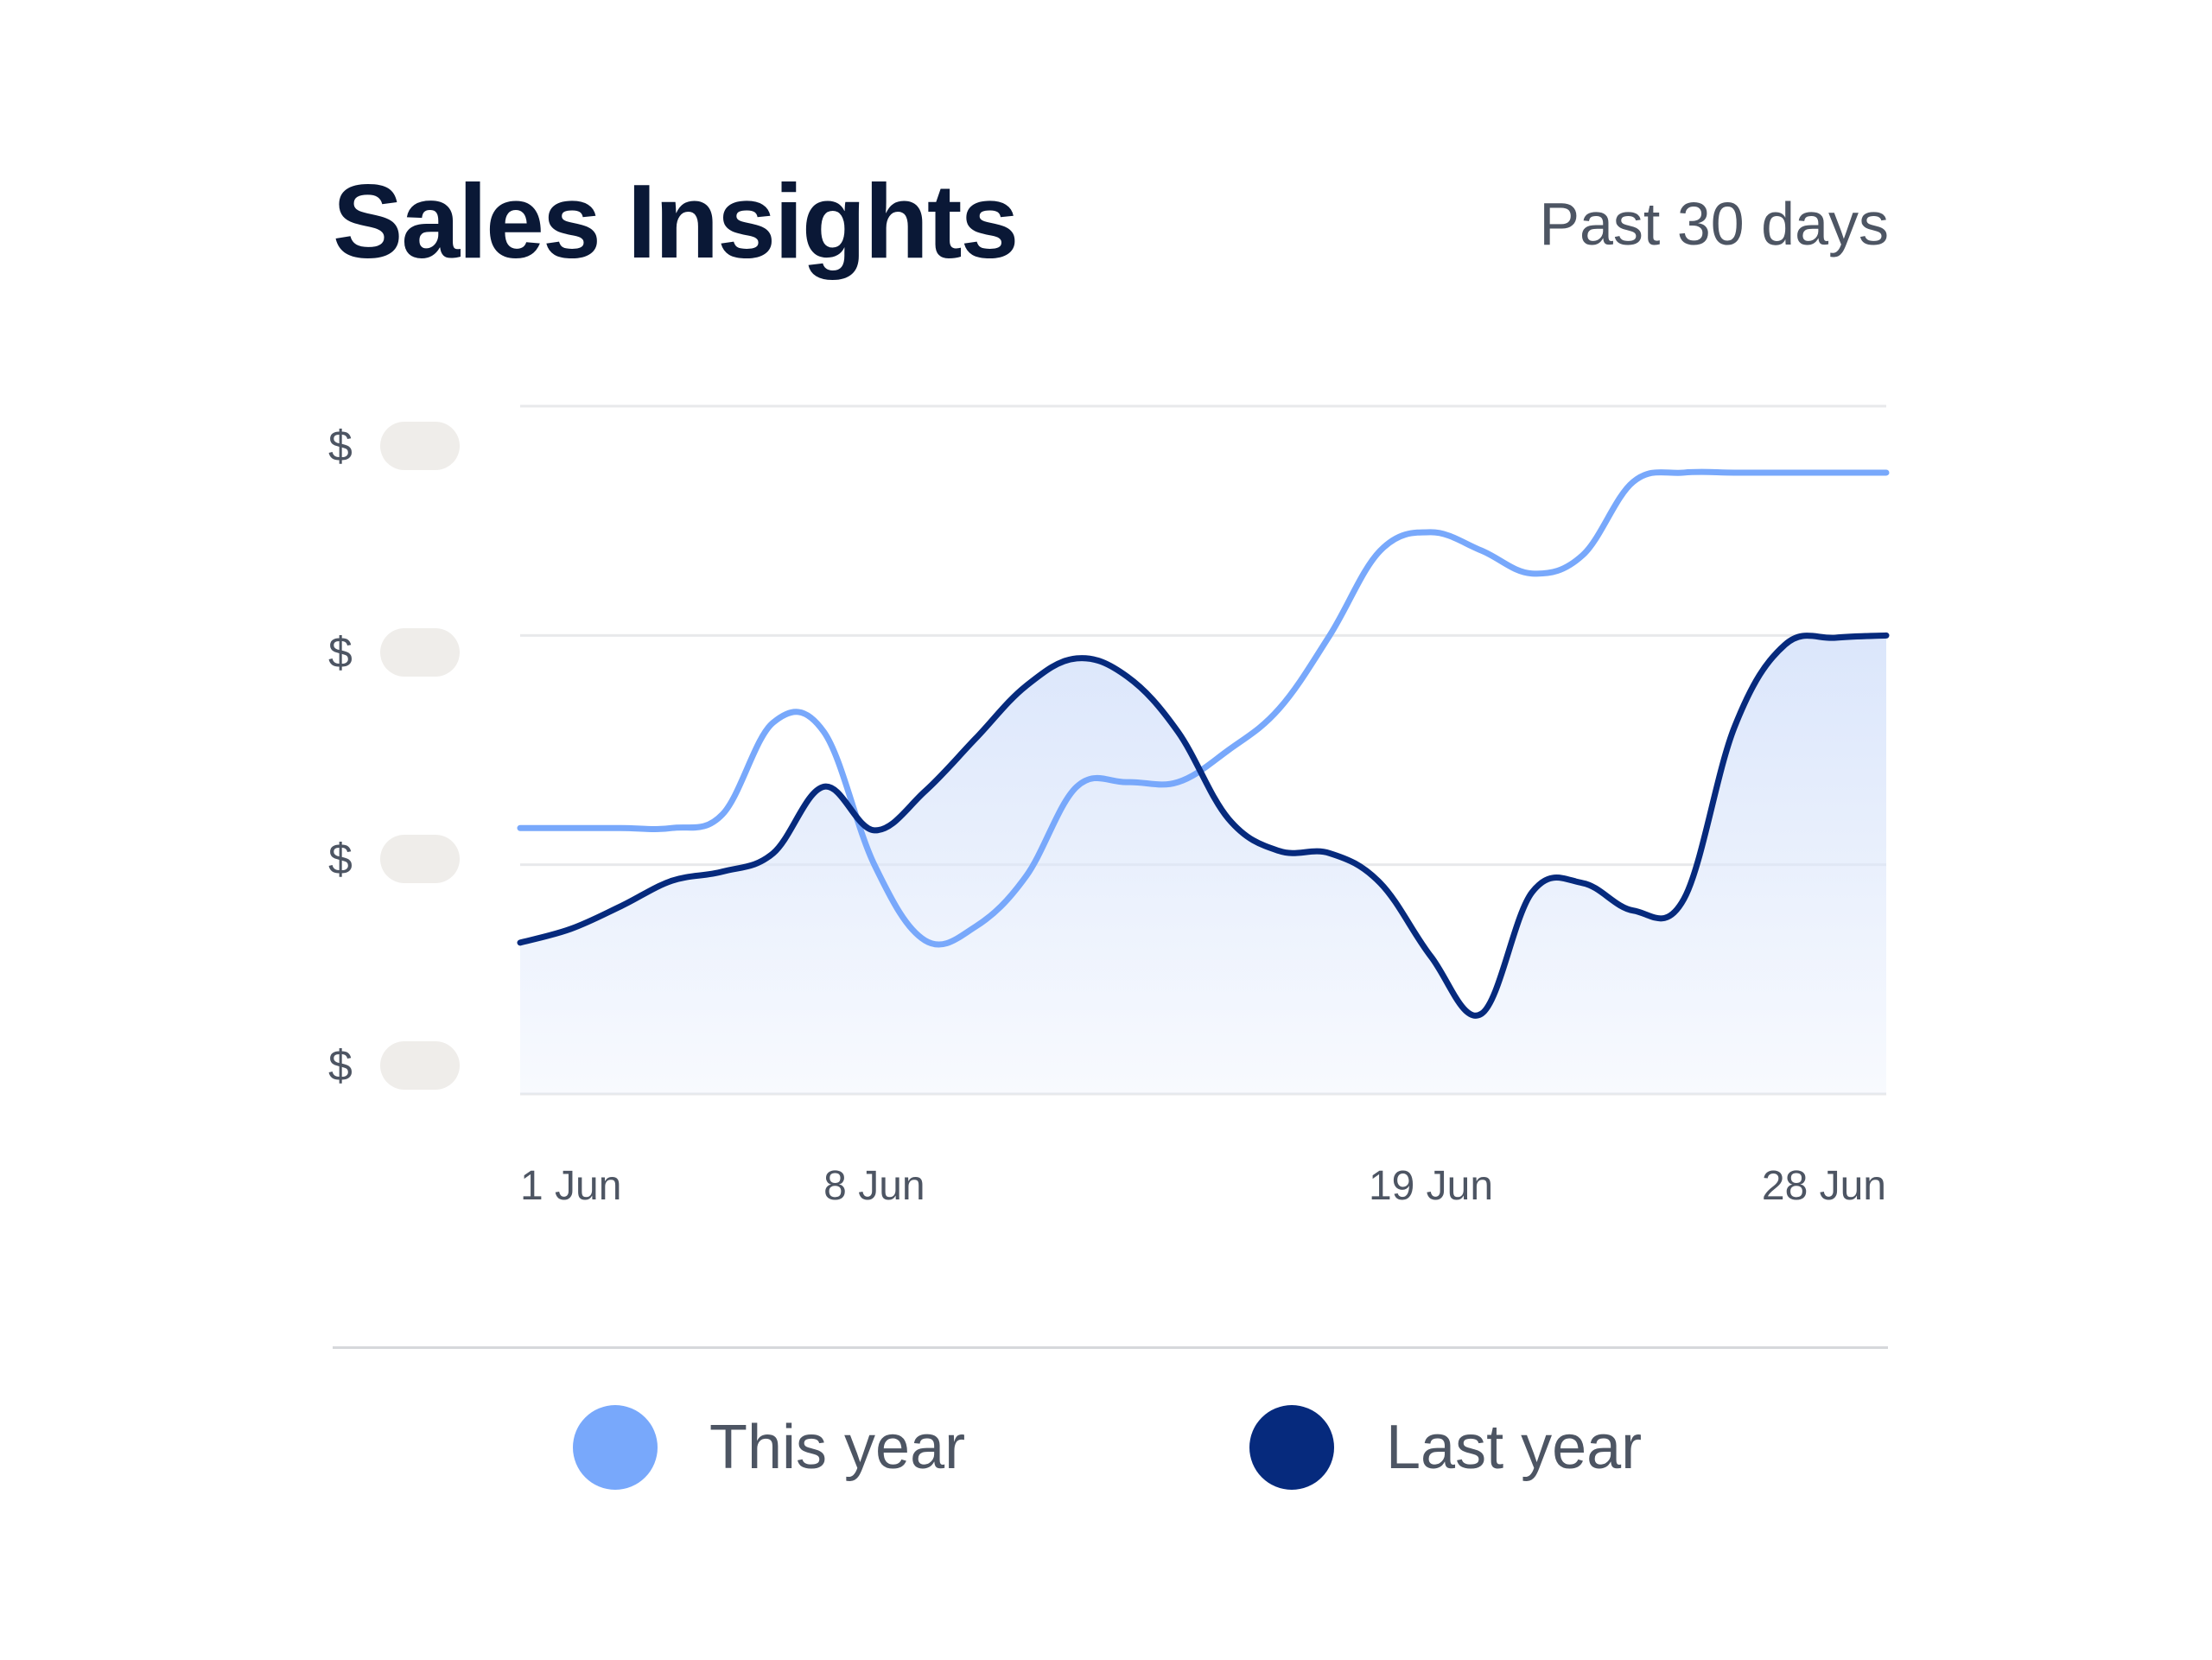 The height and width of the screenshot is (1660, 2212). Describe the element at coordinates (676, 221) in the screenshot. I see `page-title: Sales Insights` at that location.